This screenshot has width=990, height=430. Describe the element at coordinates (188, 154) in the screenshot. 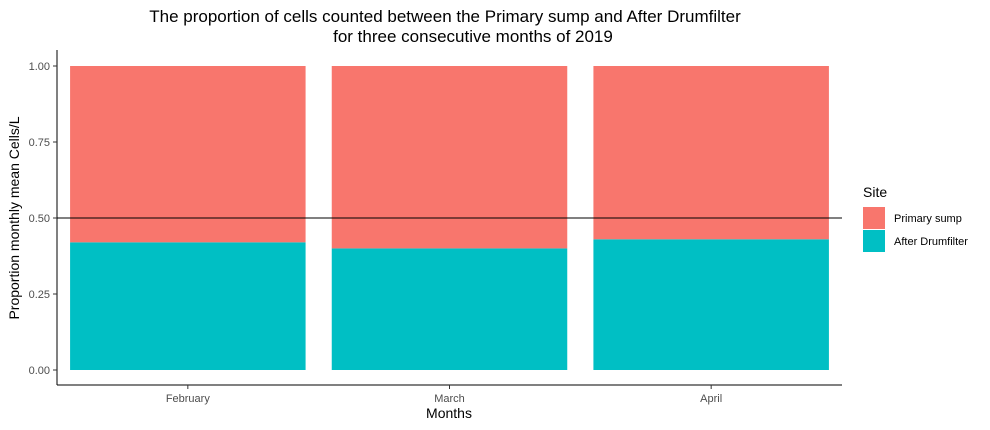

I see `bar-primary-sump-february` at that location.